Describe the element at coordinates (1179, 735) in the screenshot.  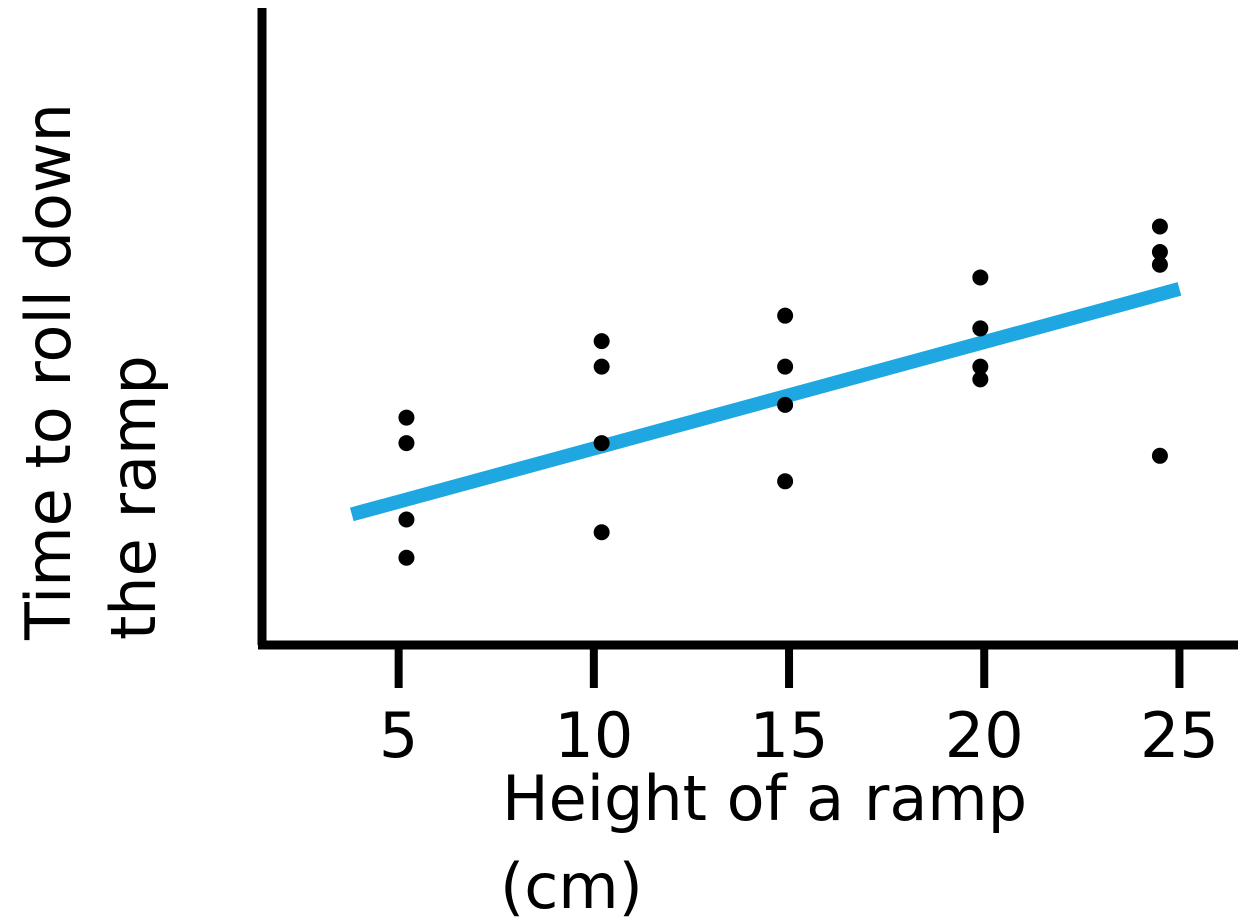
I see `x-tick-label-25: 25` at that location.